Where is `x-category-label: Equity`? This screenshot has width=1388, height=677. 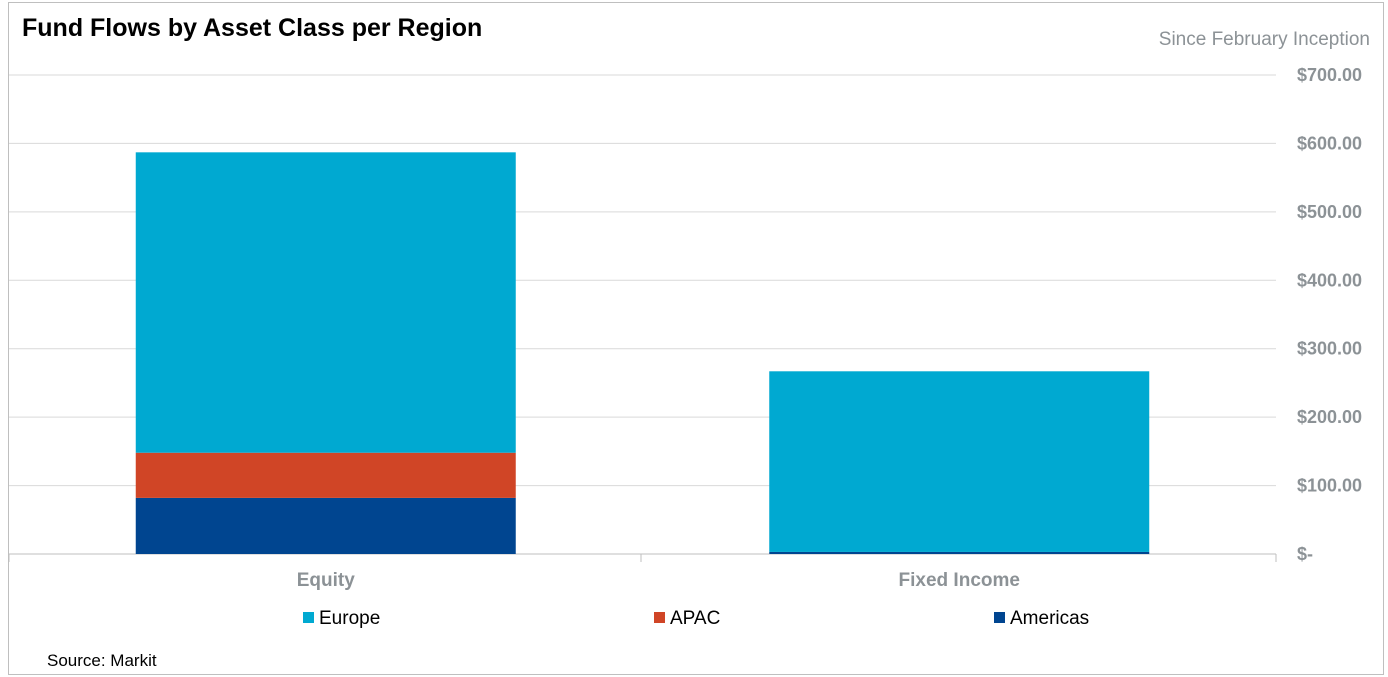 x-category-label: Equity is located at coordinates (326, 580).